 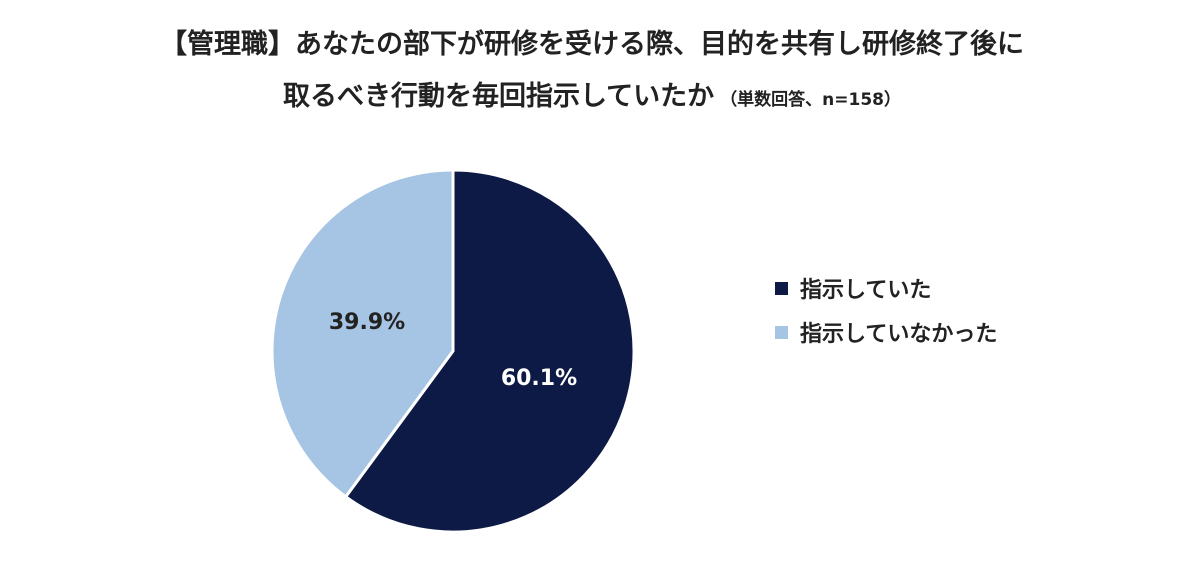 I want to click on chart-title-note: （単数回答、n=158）, so click(x=811, y=100).